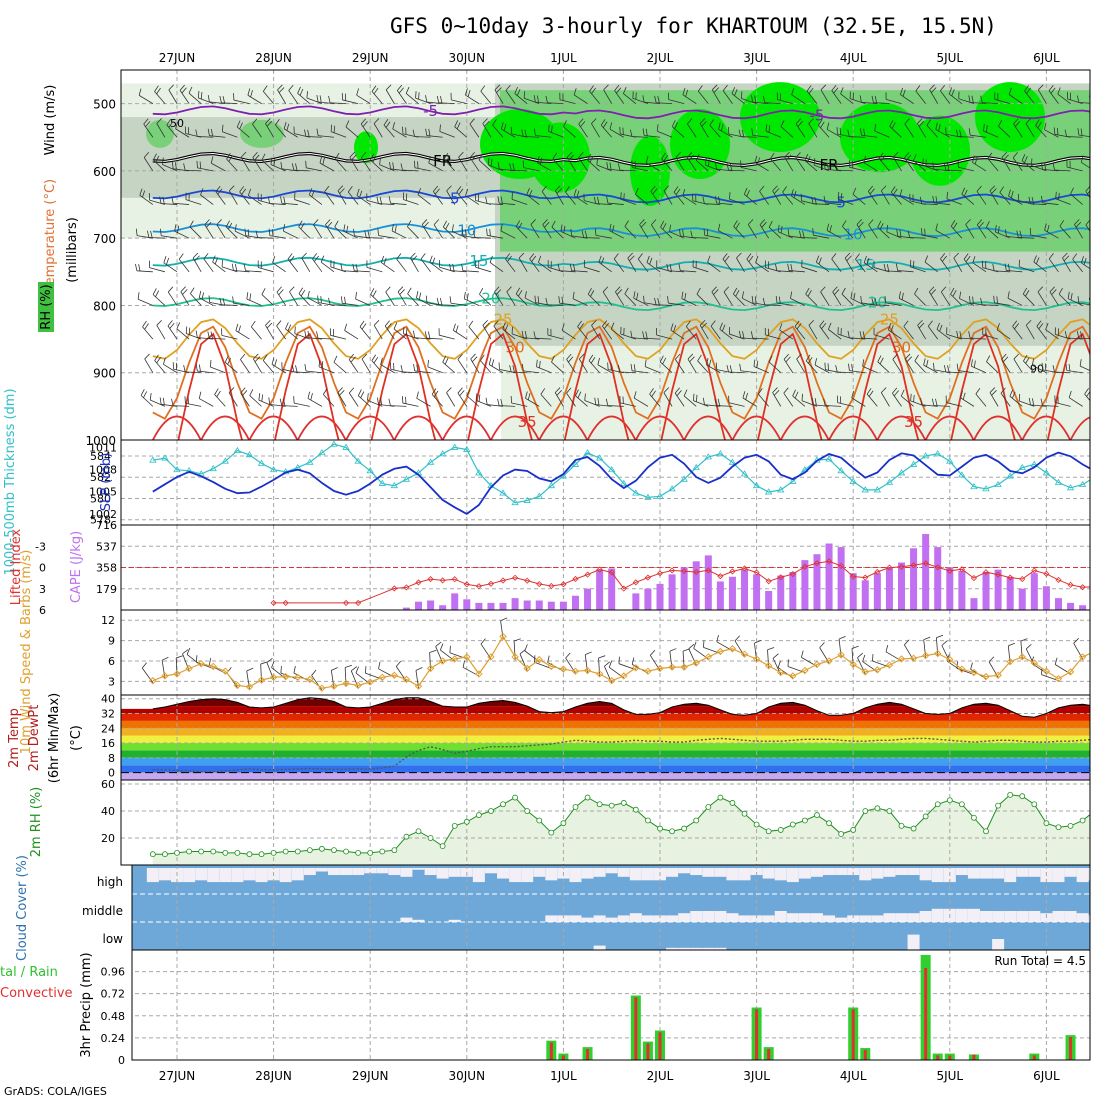  Describe the element at coordinates (104, 306) in the screenshot. I see `pressure-tick: 800` at that location.